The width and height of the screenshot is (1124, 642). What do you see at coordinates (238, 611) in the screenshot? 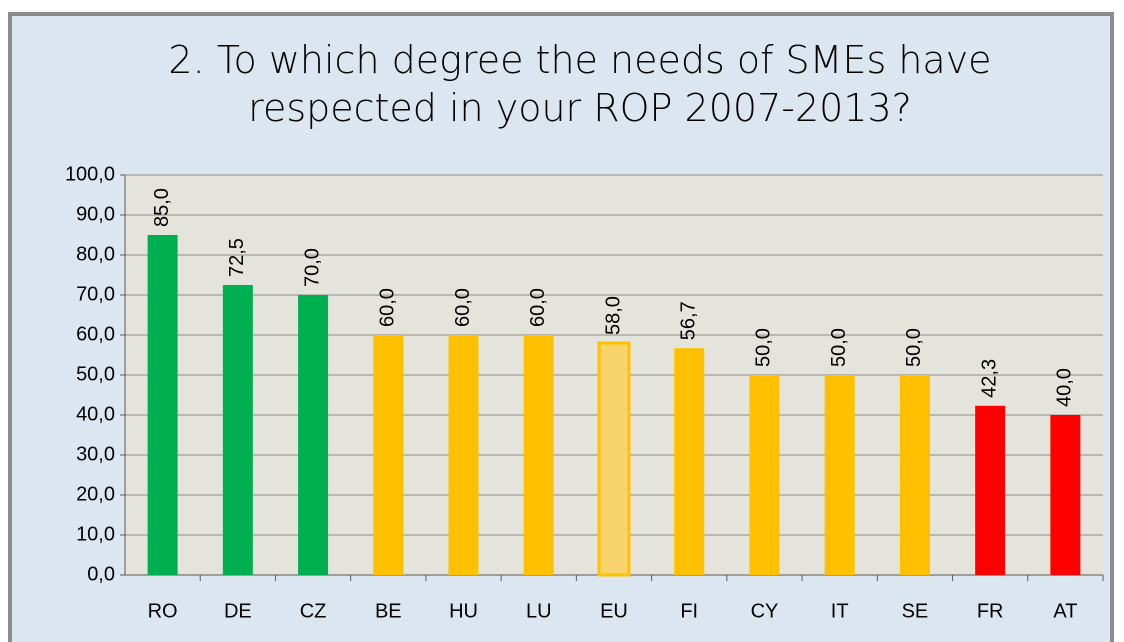
I see `x-tick-label: DE` at bounding box center [238, 611].